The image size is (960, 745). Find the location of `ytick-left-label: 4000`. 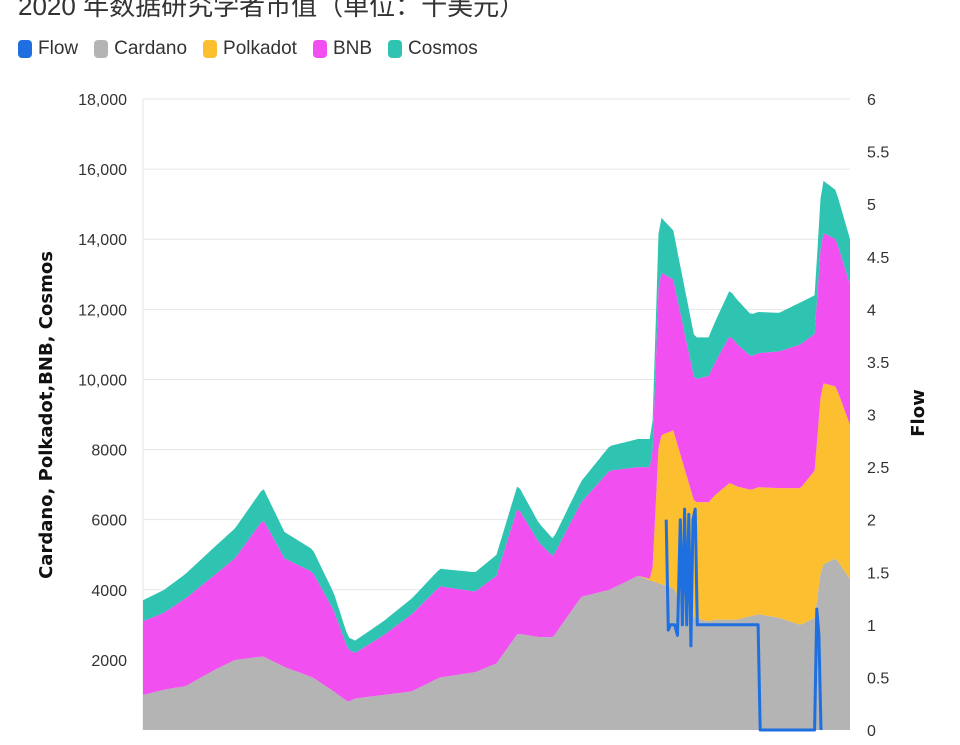

ytick-left-label: 4000 is located at coordinates (109, 591).